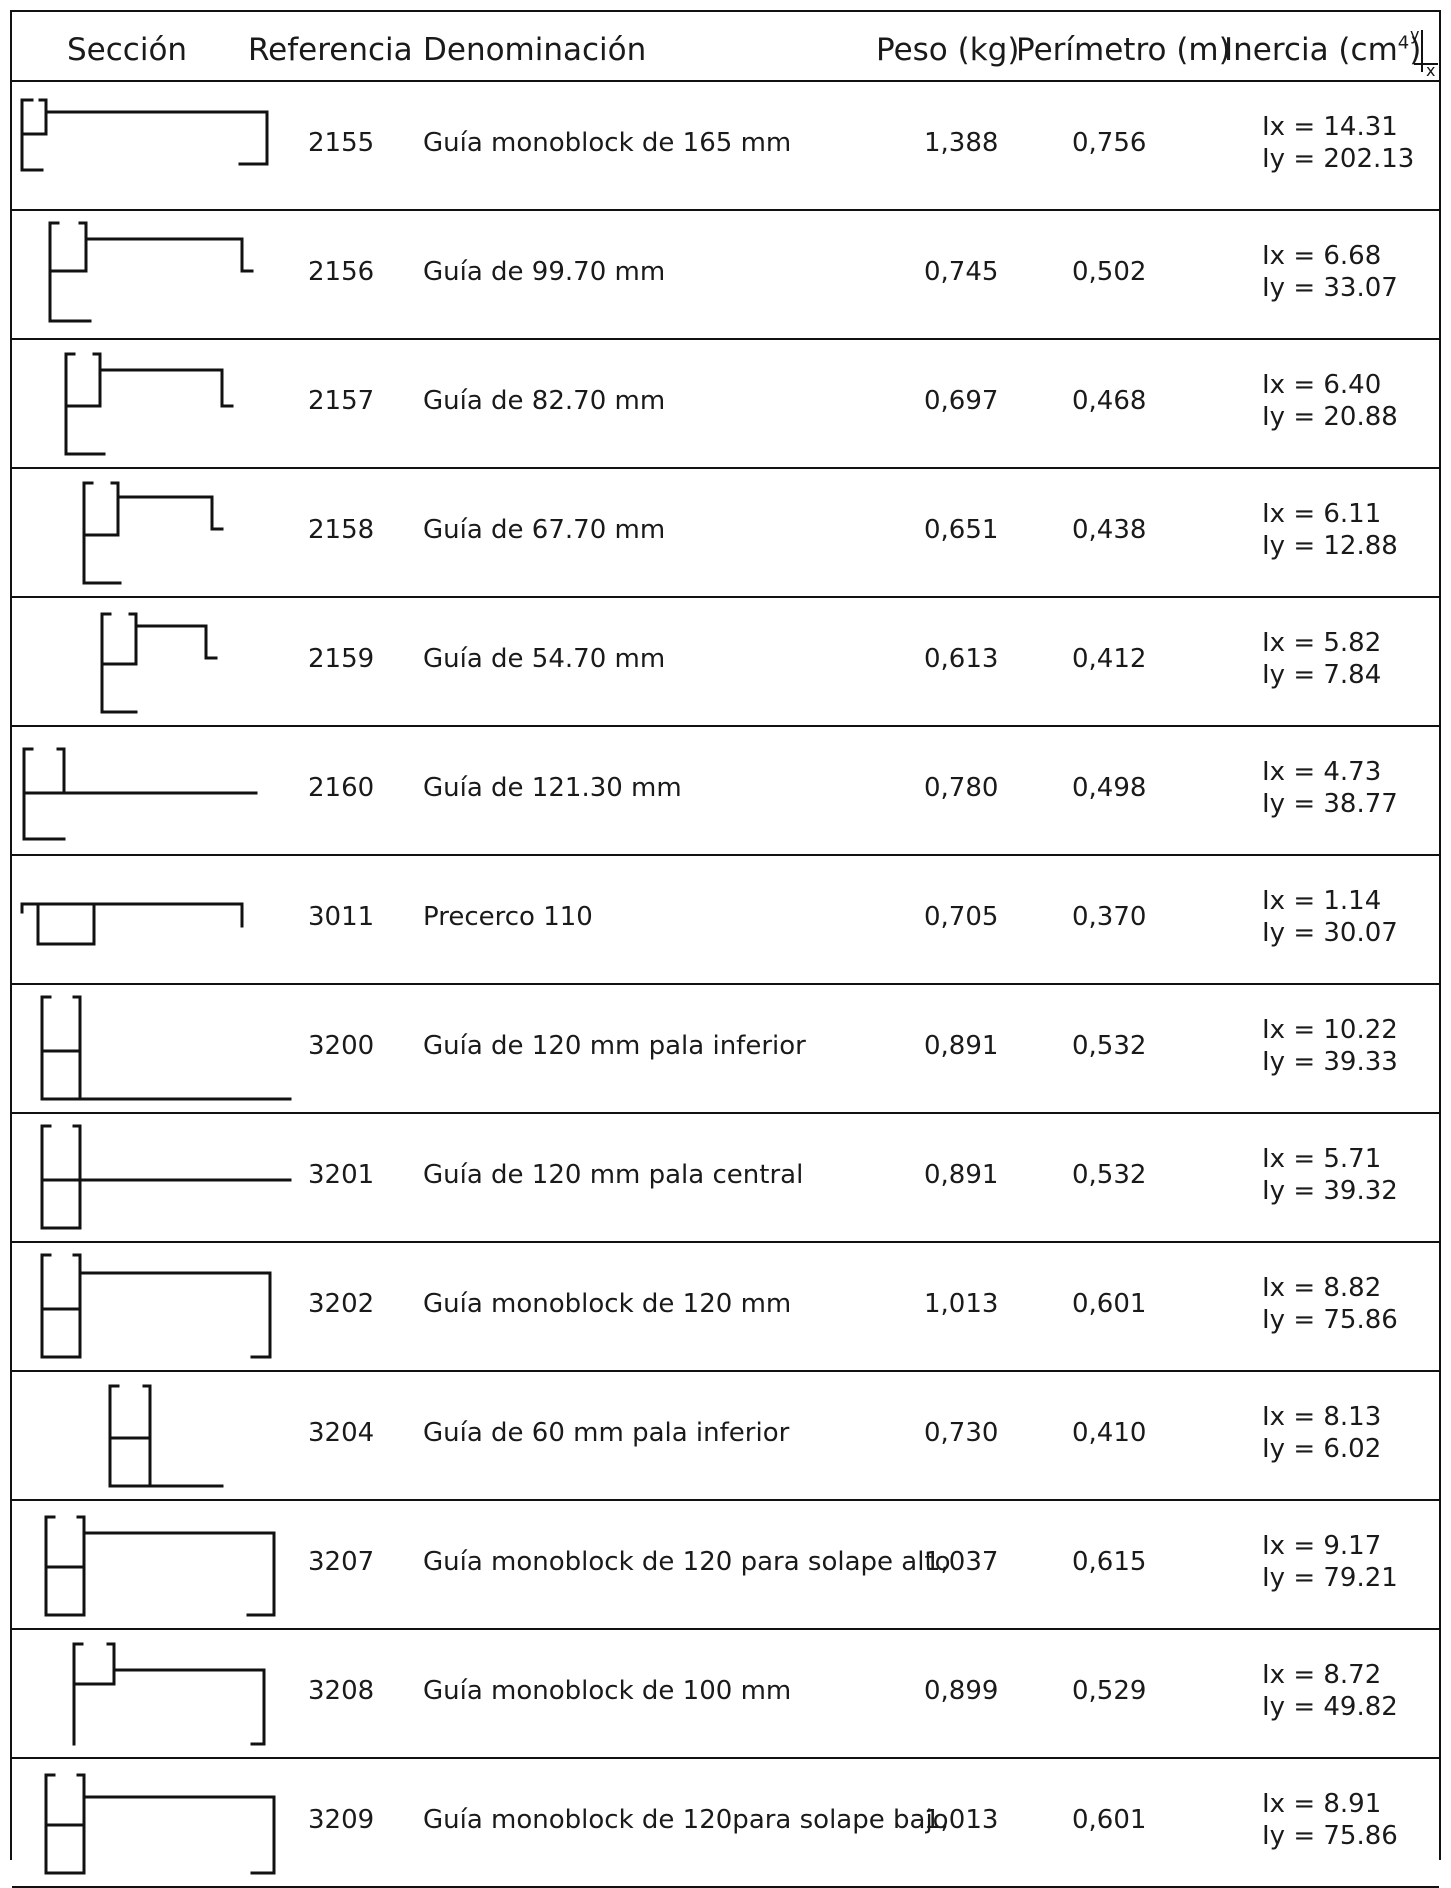  What do you see at coordinates (1109, 143) in the screenshot?
I see `cell-perimetro: 0,756` at bounding box center [1109, 143].